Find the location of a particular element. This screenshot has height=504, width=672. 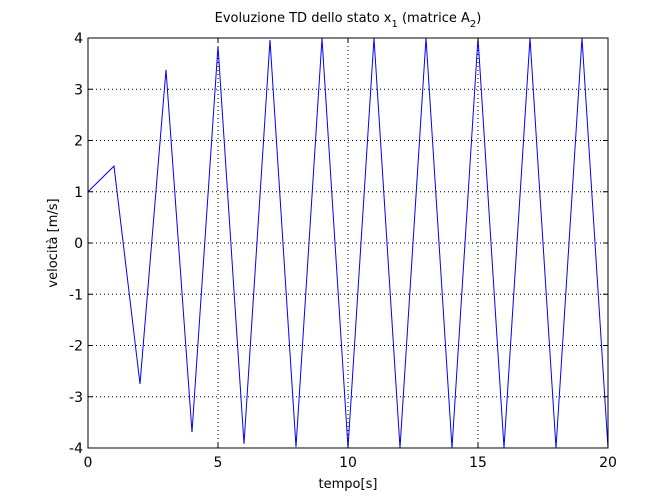

y-tick-label: 0 is located at coordinates (78, 244).